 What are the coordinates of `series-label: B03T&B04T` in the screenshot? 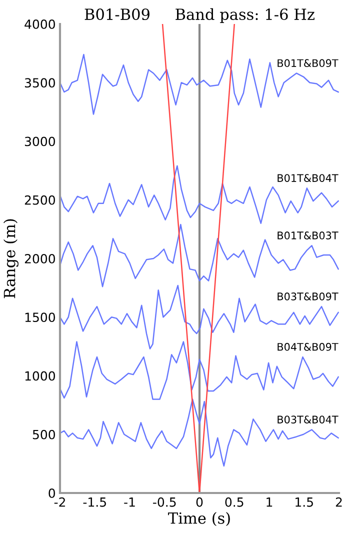 It's located at (308, 420).